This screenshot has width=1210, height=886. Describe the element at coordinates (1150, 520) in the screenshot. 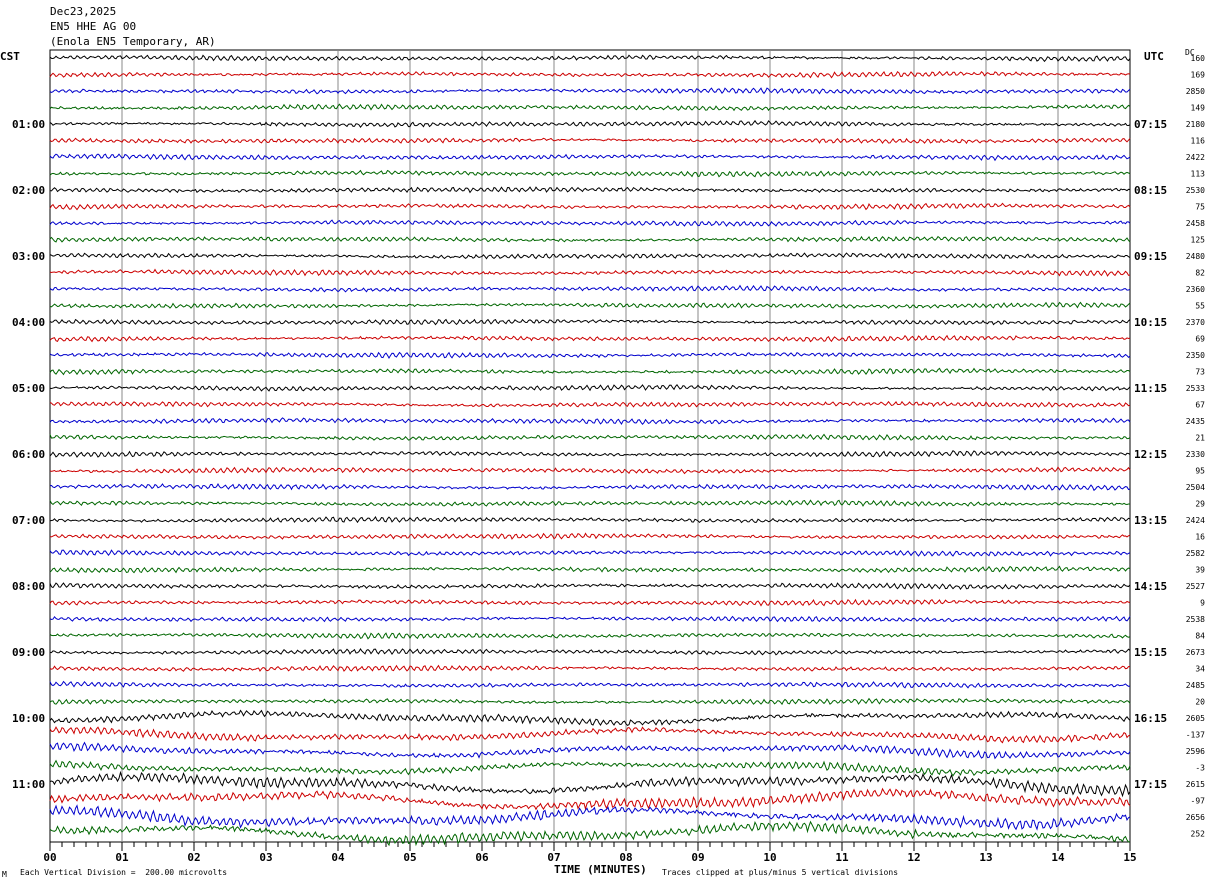

I see `utc-time-label: 13:15` at that location.